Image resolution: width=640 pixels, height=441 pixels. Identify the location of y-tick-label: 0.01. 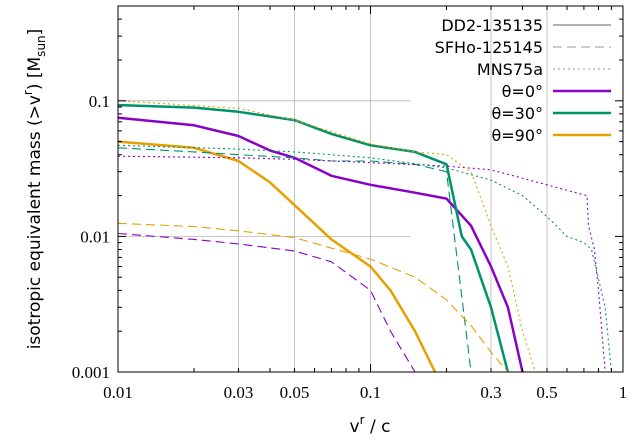
(95, 236).